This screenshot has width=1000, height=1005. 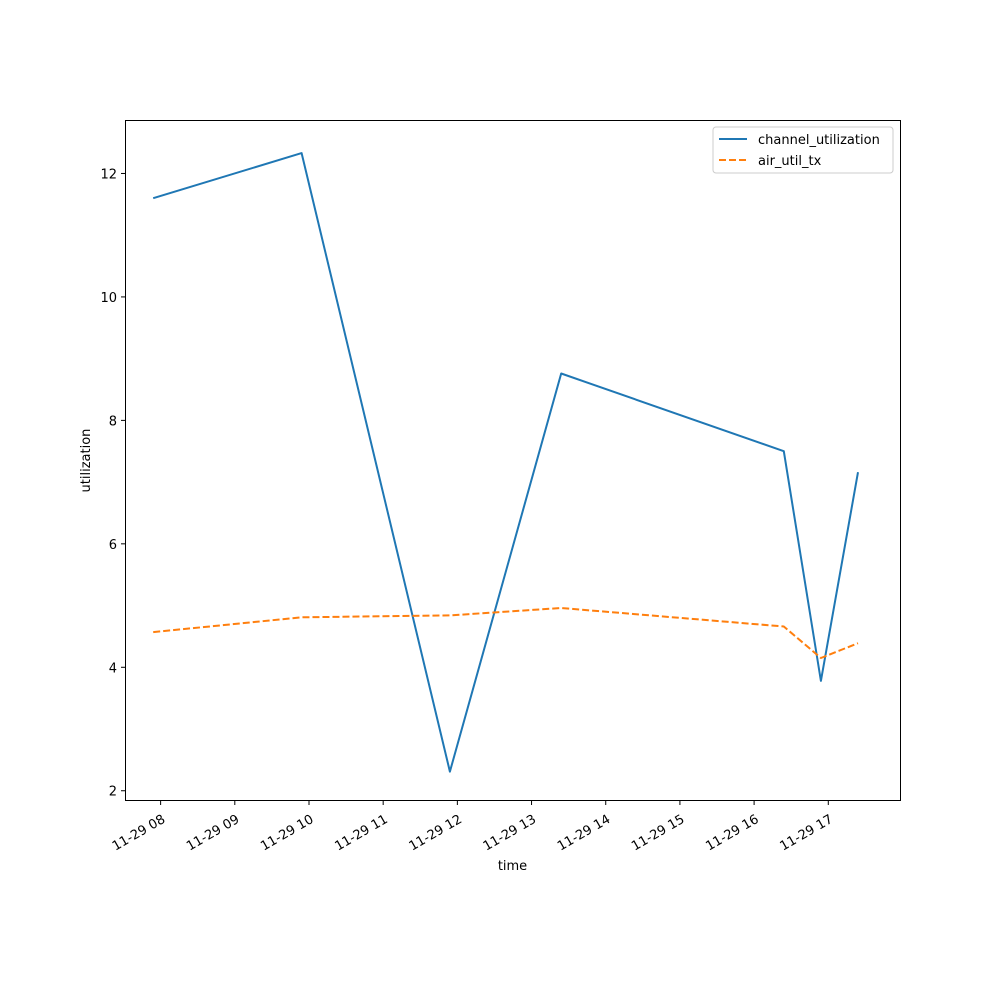 I want to click on y-tick-label: 12, so click(x=108, y=174).